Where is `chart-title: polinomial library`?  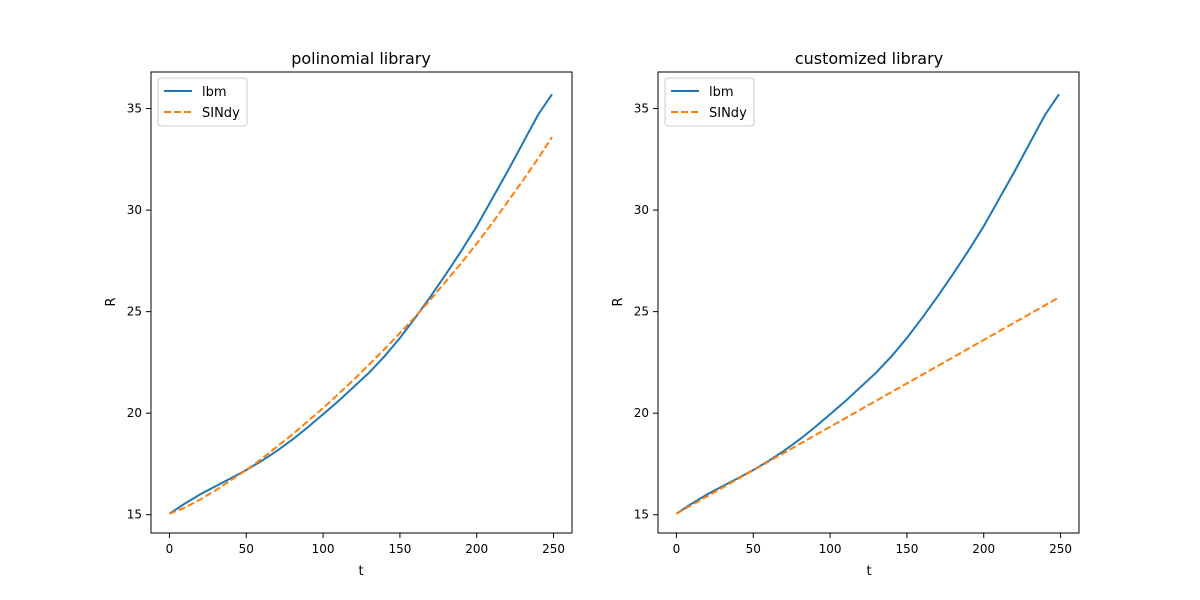
chart-title: polinomial library is located at coordinates (361, 58).